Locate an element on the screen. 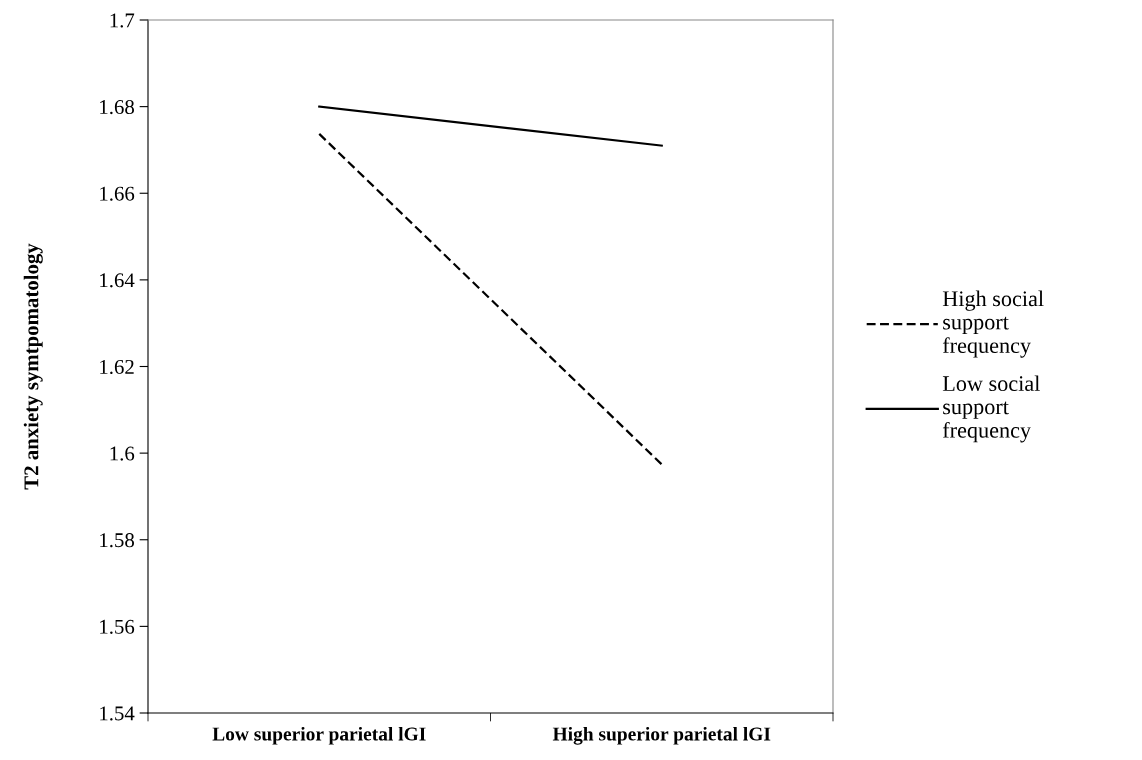 The width and height of the screenshot is (1142, 760). y-tick-label: 1.7 is located at coordinates (122, 20).